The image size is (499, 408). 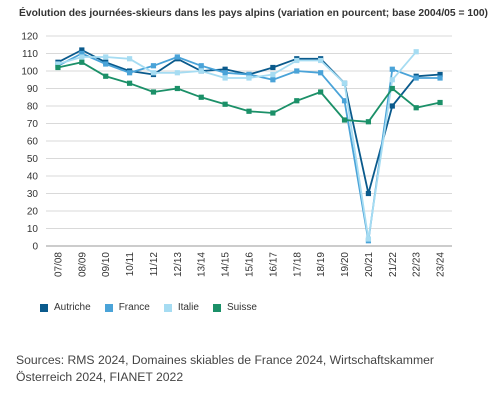 What do you see at coordinates (154, 264) in the screenshot?
I see `x-tick-label: 11/12` at bounding box center [154, 264].